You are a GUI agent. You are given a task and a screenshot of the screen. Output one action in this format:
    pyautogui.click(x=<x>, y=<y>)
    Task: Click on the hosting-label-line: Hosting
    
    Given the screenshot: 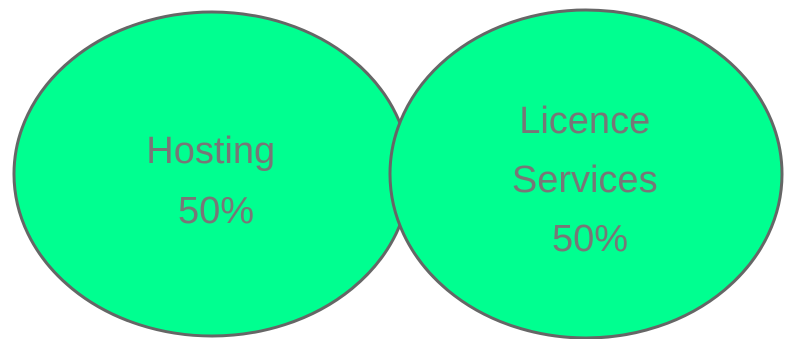 What is the action you would take?
    pyautogui.click(x=210, y=151)
    